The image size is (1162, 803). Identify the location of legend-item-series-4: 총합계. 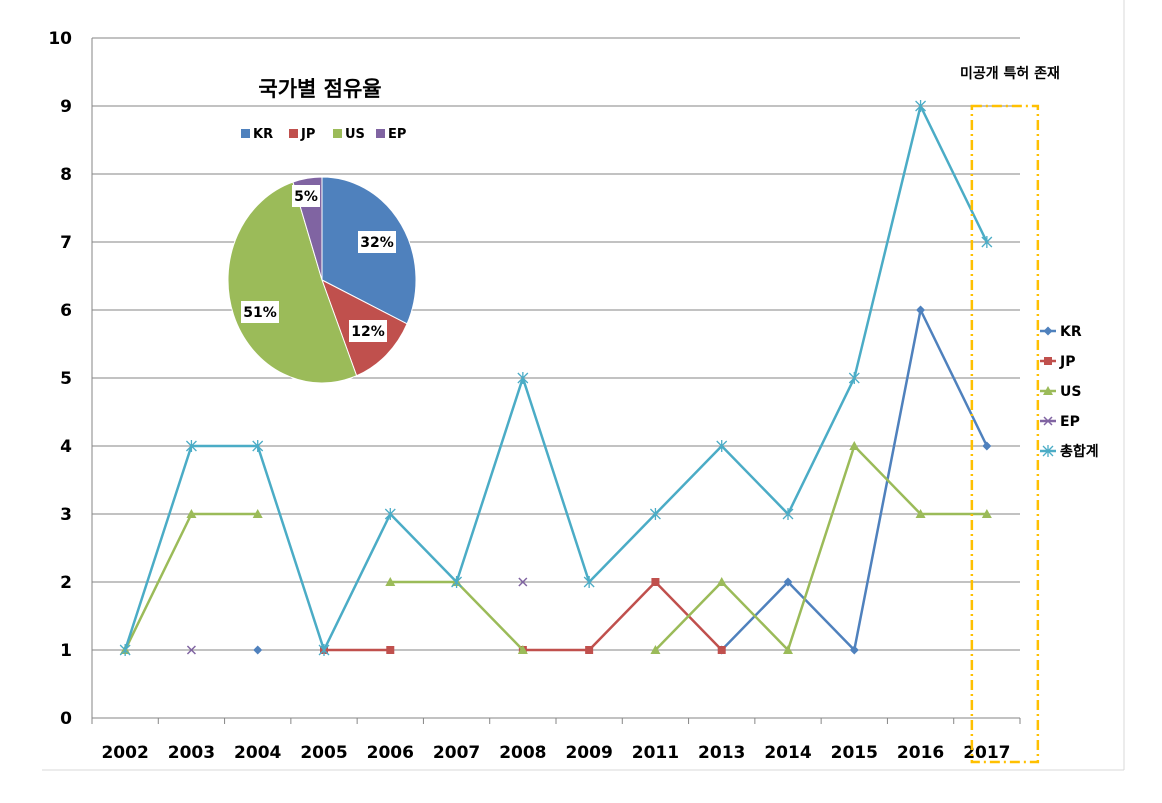
(1069, 451).